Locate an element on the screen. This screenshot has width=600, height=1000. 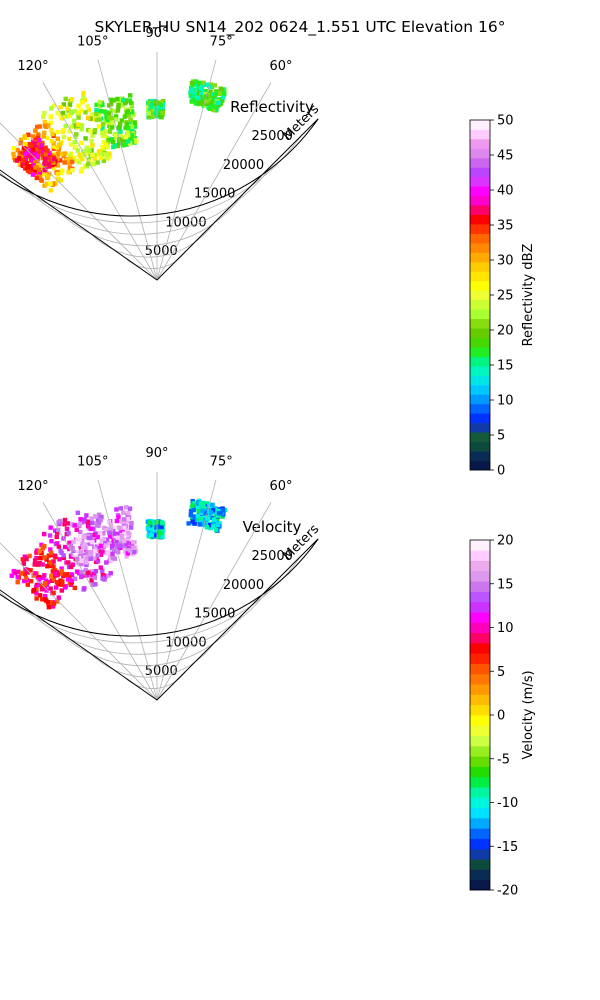
echo-cells is located at coordinates (118, 554).